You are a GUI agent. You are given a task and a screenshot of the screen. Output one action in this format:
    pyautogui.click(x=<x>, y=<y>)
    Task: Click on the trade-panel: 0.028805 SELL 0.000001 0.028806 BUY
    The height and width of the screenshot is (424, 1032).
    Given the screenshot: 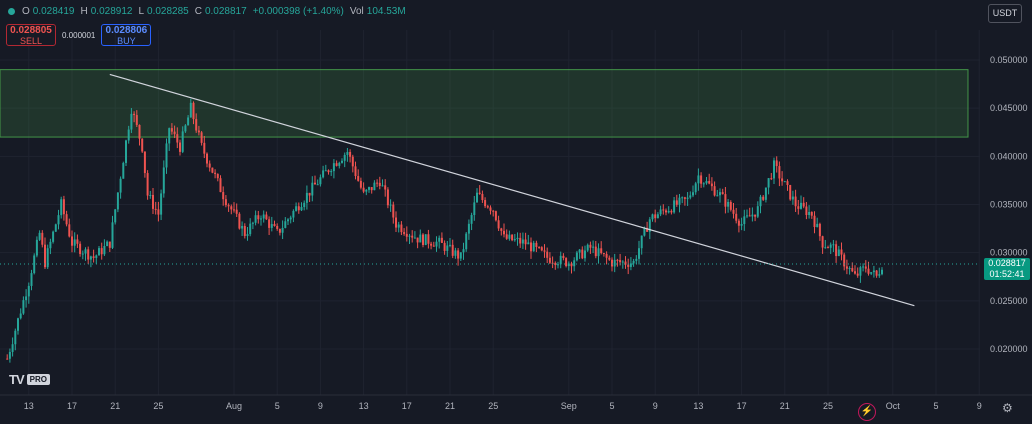 What is the action you would take?
    pyautogui.click(x=79, y=35)
    